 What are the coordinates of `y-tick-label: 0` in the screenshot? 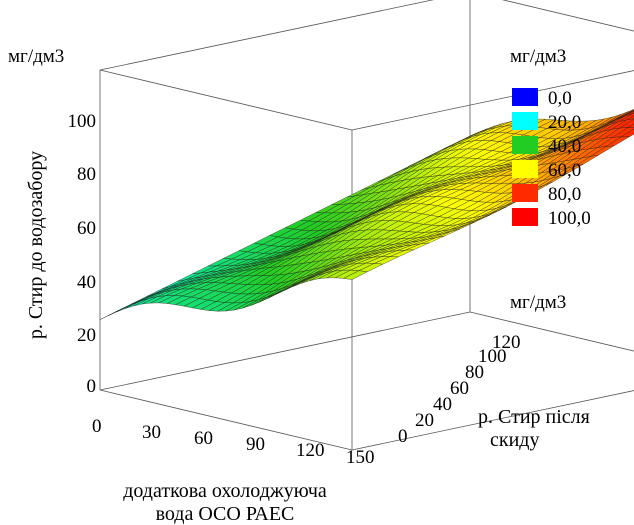 It's located at (403, 436).